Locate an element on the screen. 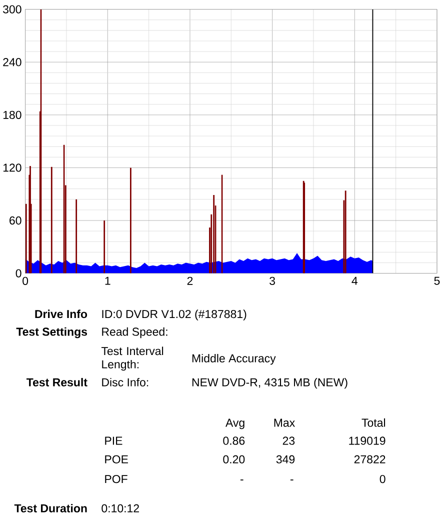  text: 0.86 is located at coordinates (234, 440).